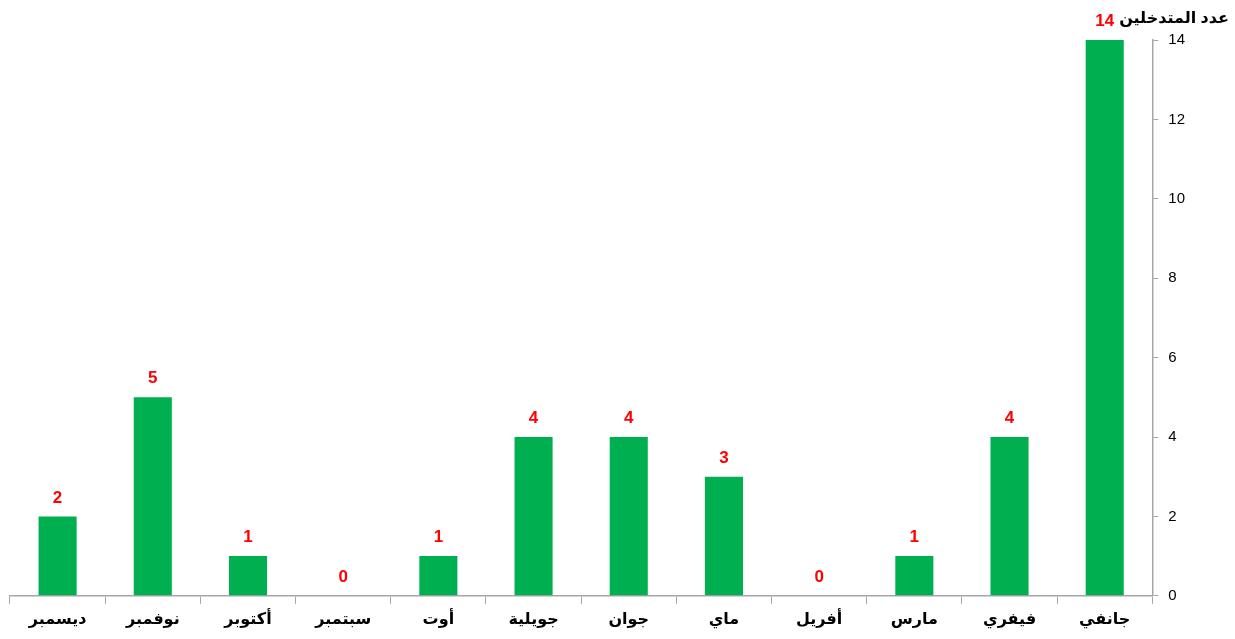  I want to click on data-label: 5, so click(153, 378).